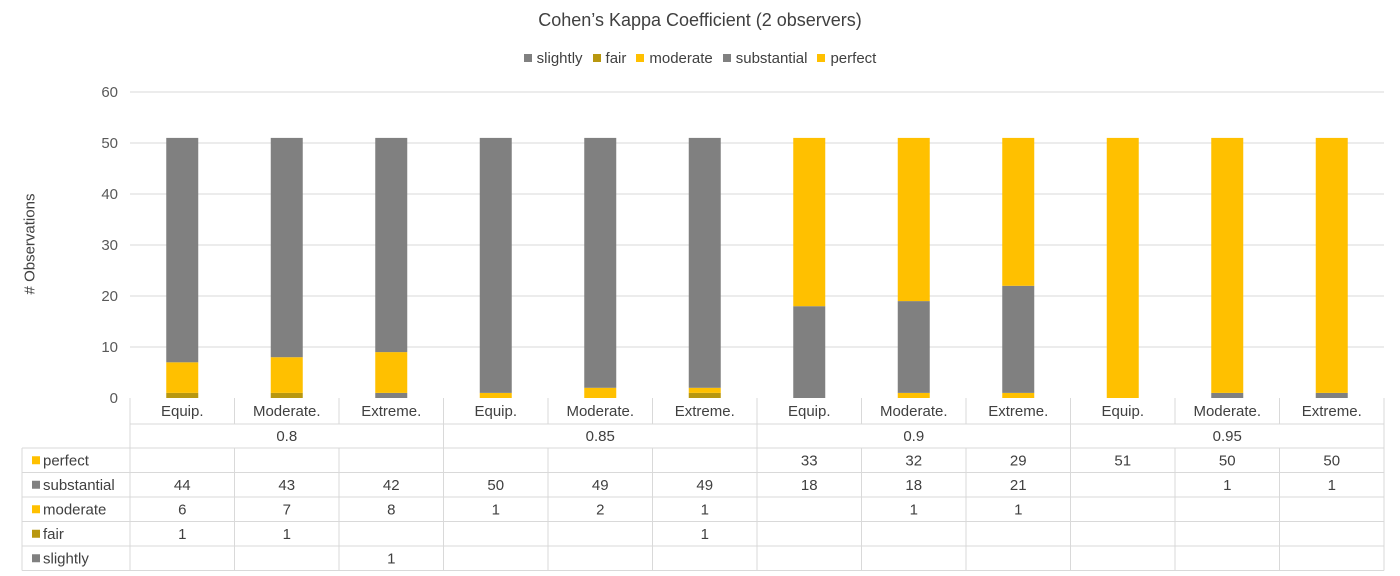  Describe the element at coordinates (559, 58) in the screenshot. I see `legend-label-slightly: slightly` at that location.